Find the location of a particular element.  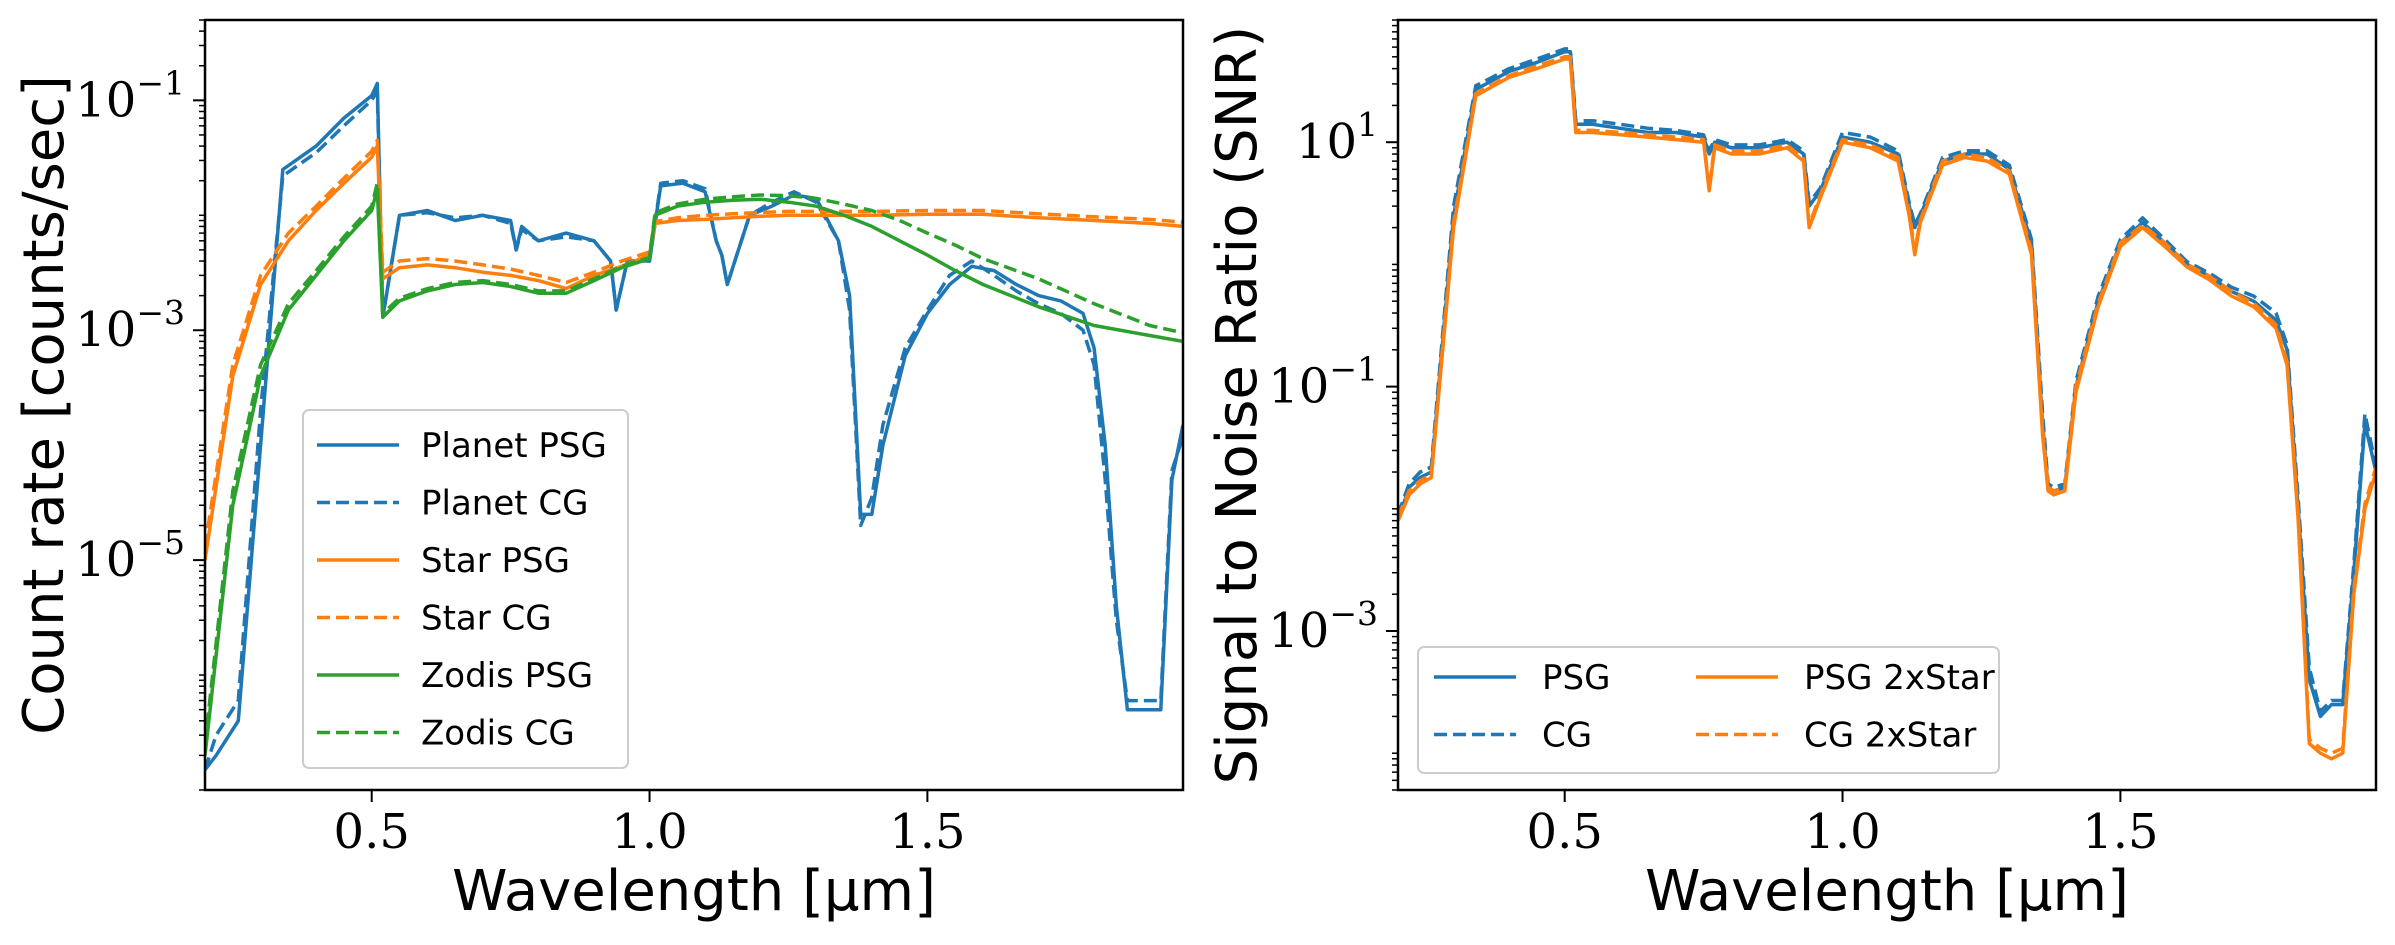

legend-label-psg: PSG is located at coordinates (1576, 678).